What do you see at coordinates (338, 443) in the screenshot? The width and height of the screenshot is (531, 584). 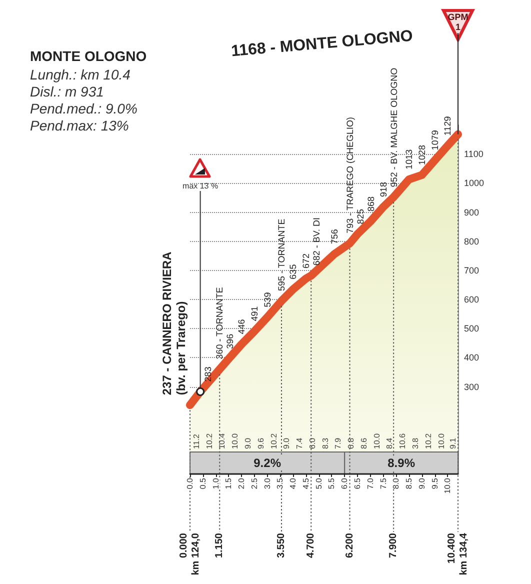 I see `annotation: 7.9` at bounding box center [338, 443].